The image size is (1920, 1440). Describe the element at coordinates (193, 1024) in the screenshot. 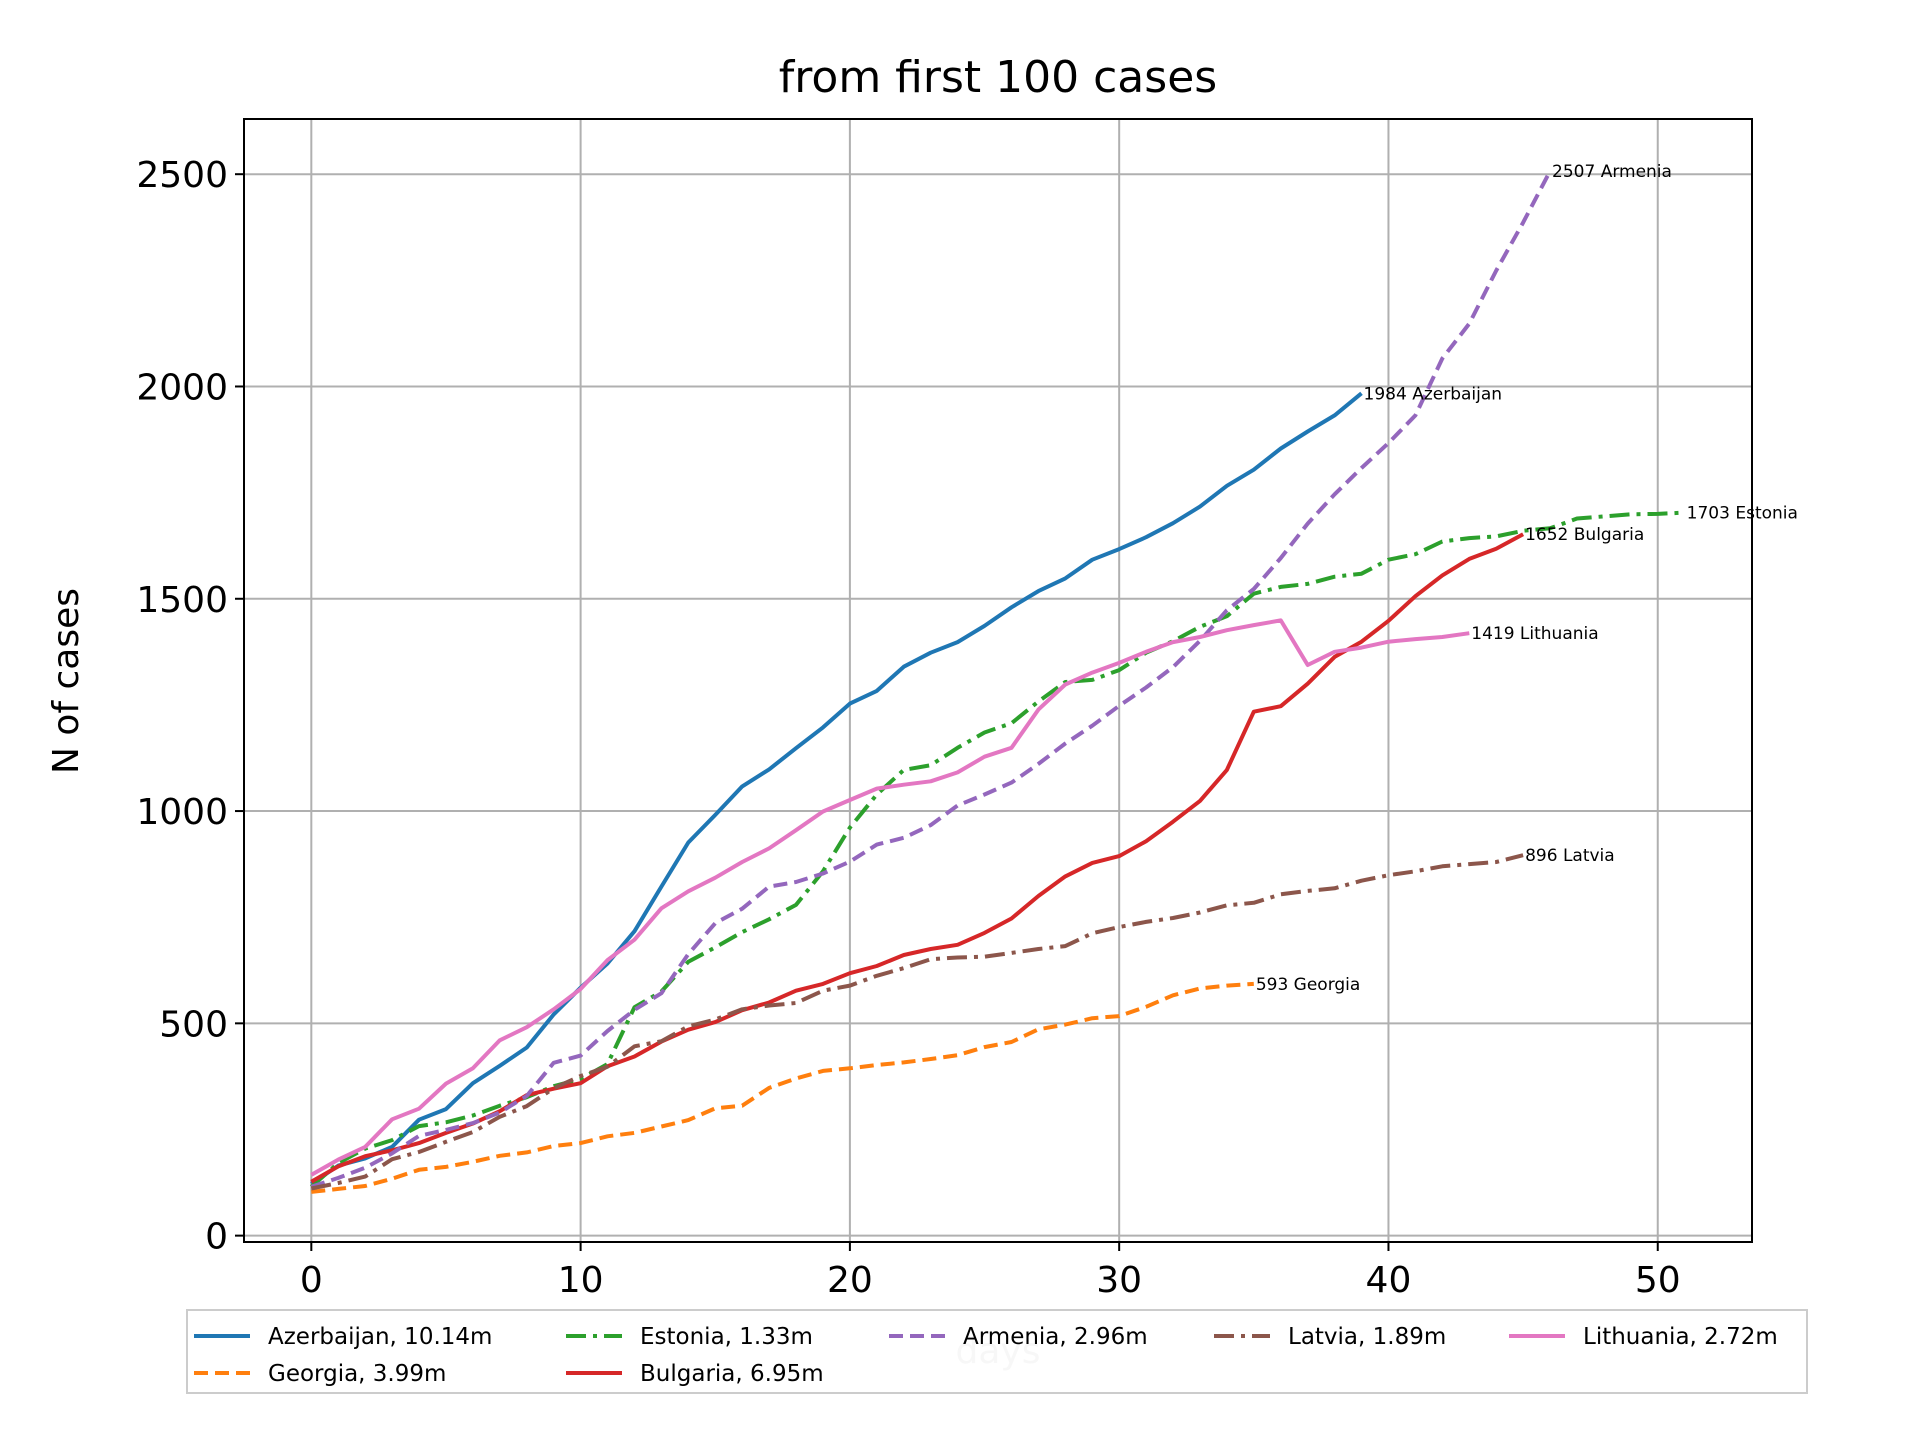

I see `y-tick-label: 500` at that location.